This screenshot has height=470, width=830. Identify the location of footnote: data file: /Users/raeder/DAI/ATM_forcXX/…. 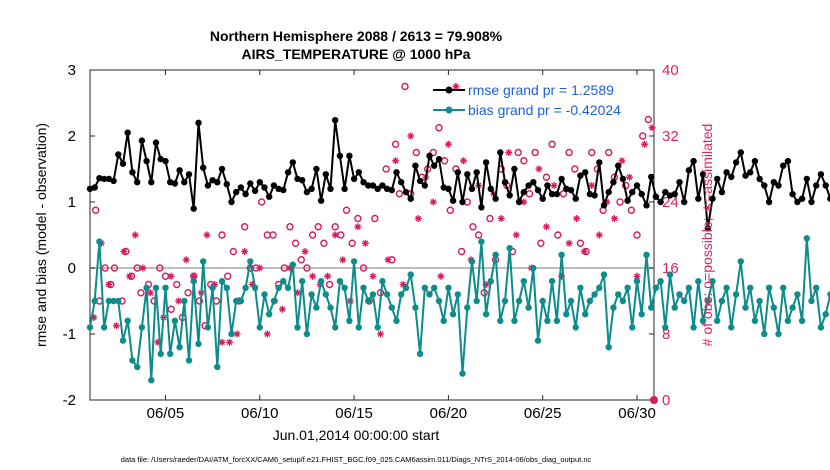
(356, 459).